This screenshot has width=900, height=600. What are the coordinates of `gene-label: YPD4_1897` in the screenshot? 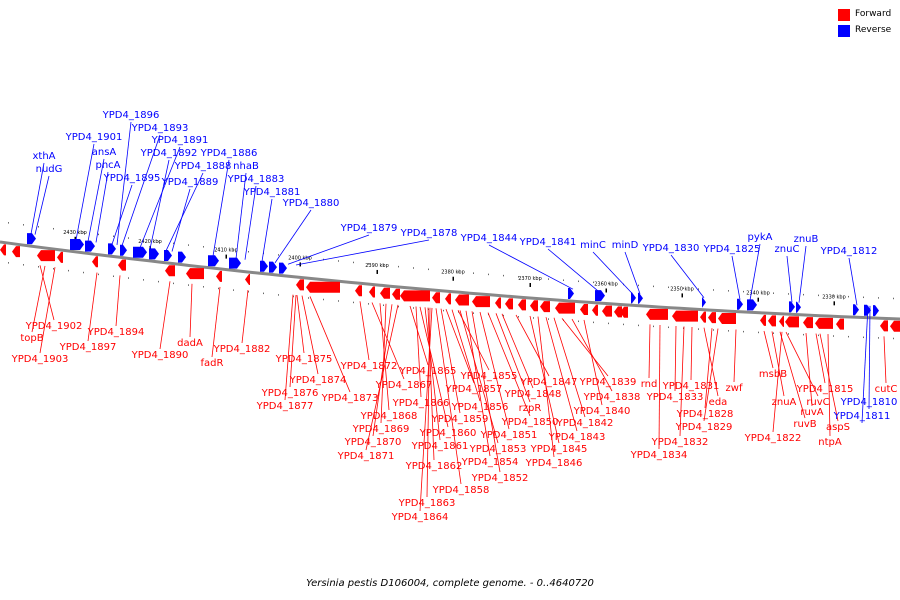 It's located at (88, 347).